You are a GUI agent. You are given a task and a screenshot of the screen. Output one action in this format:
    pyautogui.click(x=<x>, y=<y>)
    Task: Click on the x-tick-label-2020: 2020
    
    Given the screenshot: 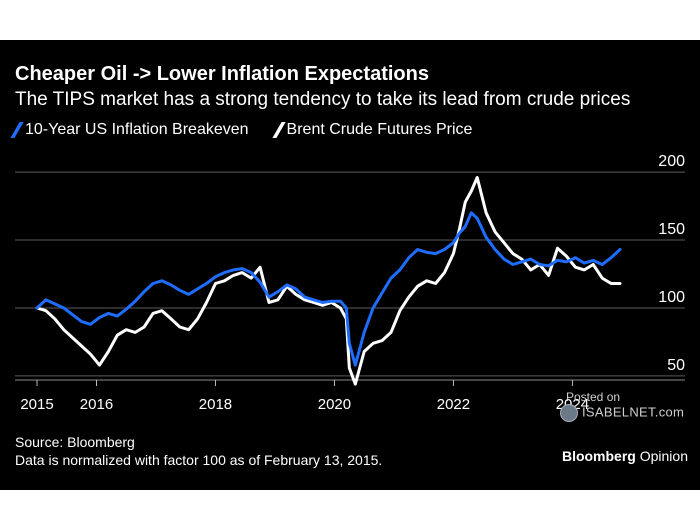 What is the action you would take?
    pyautogui.click(x=334, y=404)
    